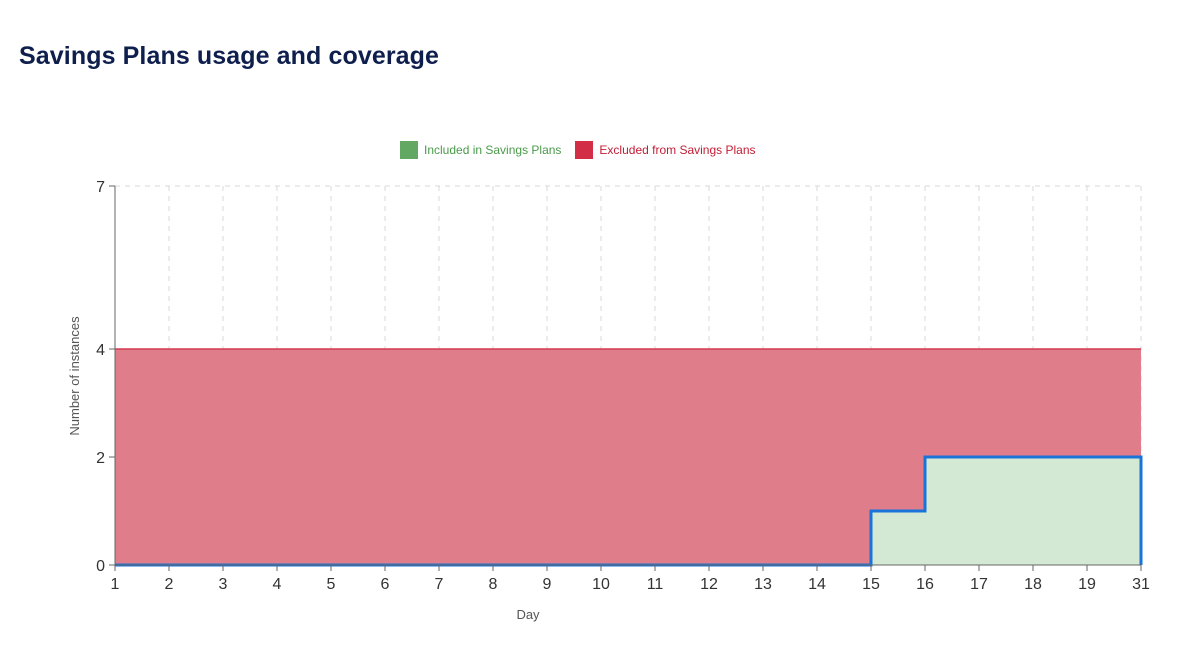  Describe the element at coordinates (277, 584) in the screenshot. I see `x-tick-label: 4` at that location.